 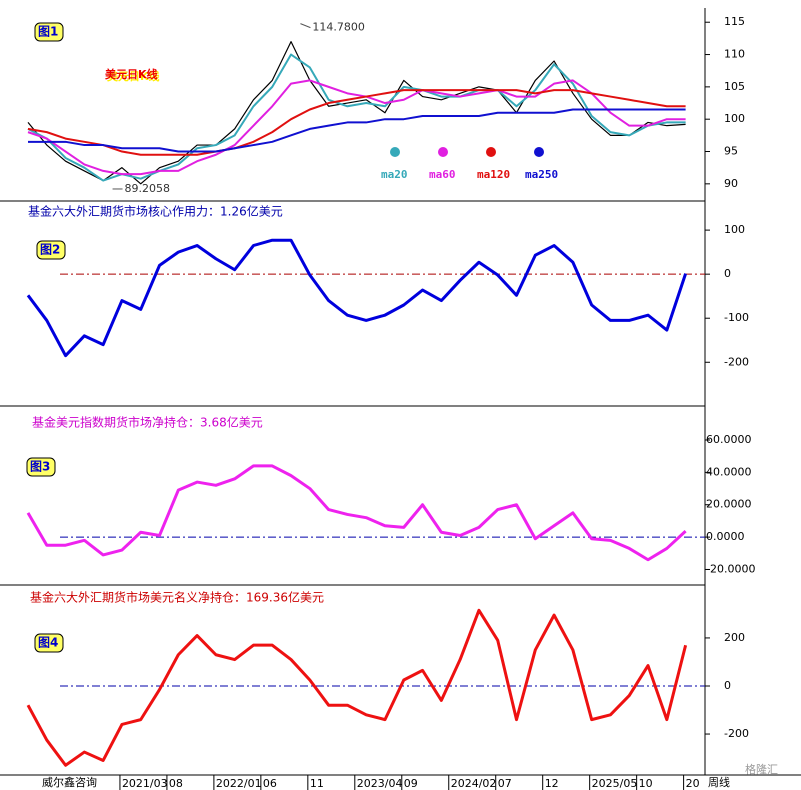 I want to click on y-tick-label: -20.0000, so click(x=730, y=568).